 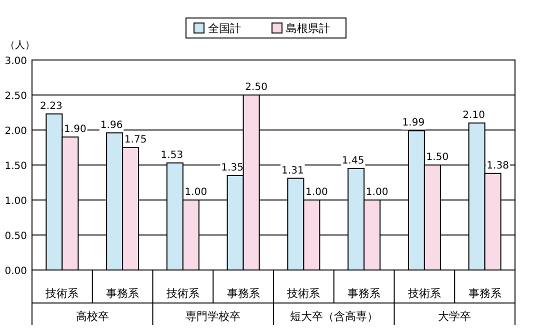 I want to click on data-label: 2.23, so click(x=51, y=106).